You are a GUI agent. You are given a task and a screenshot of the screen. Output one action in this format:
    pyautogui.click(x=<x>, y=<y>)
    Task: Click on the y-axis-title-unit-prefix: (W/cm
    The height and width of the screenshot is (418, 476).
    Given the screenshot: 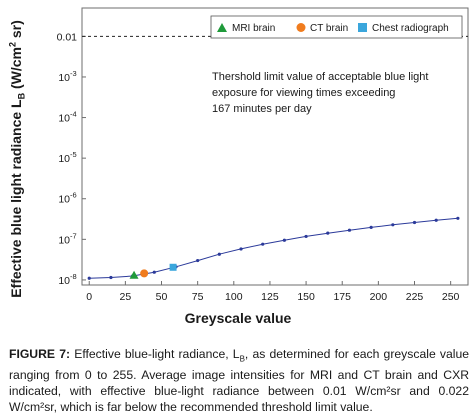 What is the action you would take?
    pyautogui.click(x=15, y=70)
    